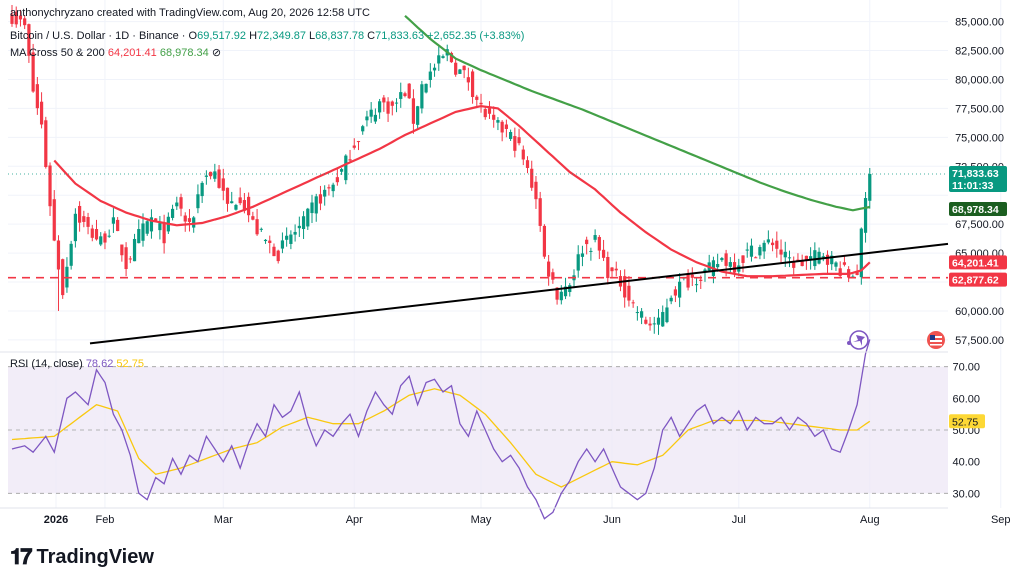  I want to click on time-tick-label: 2026, so click(56, 520).